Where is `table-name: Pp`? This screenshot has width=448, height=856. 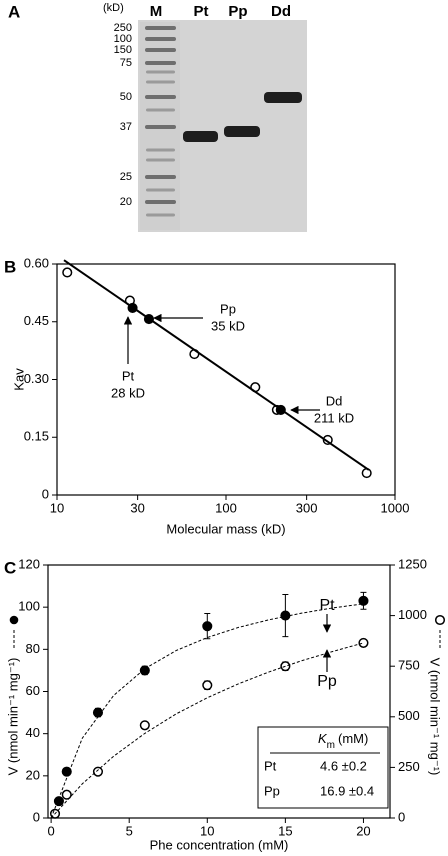 table-name: Pp is located at coordinates (272, 790).